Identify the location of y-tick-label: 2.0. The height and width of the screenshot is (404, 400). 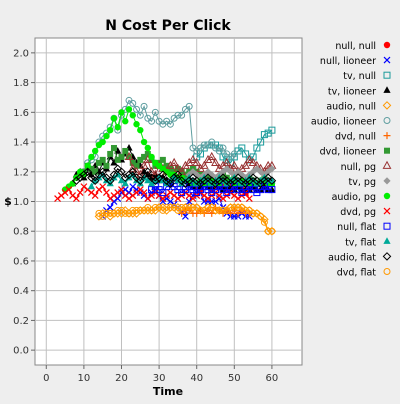
(21, 53).